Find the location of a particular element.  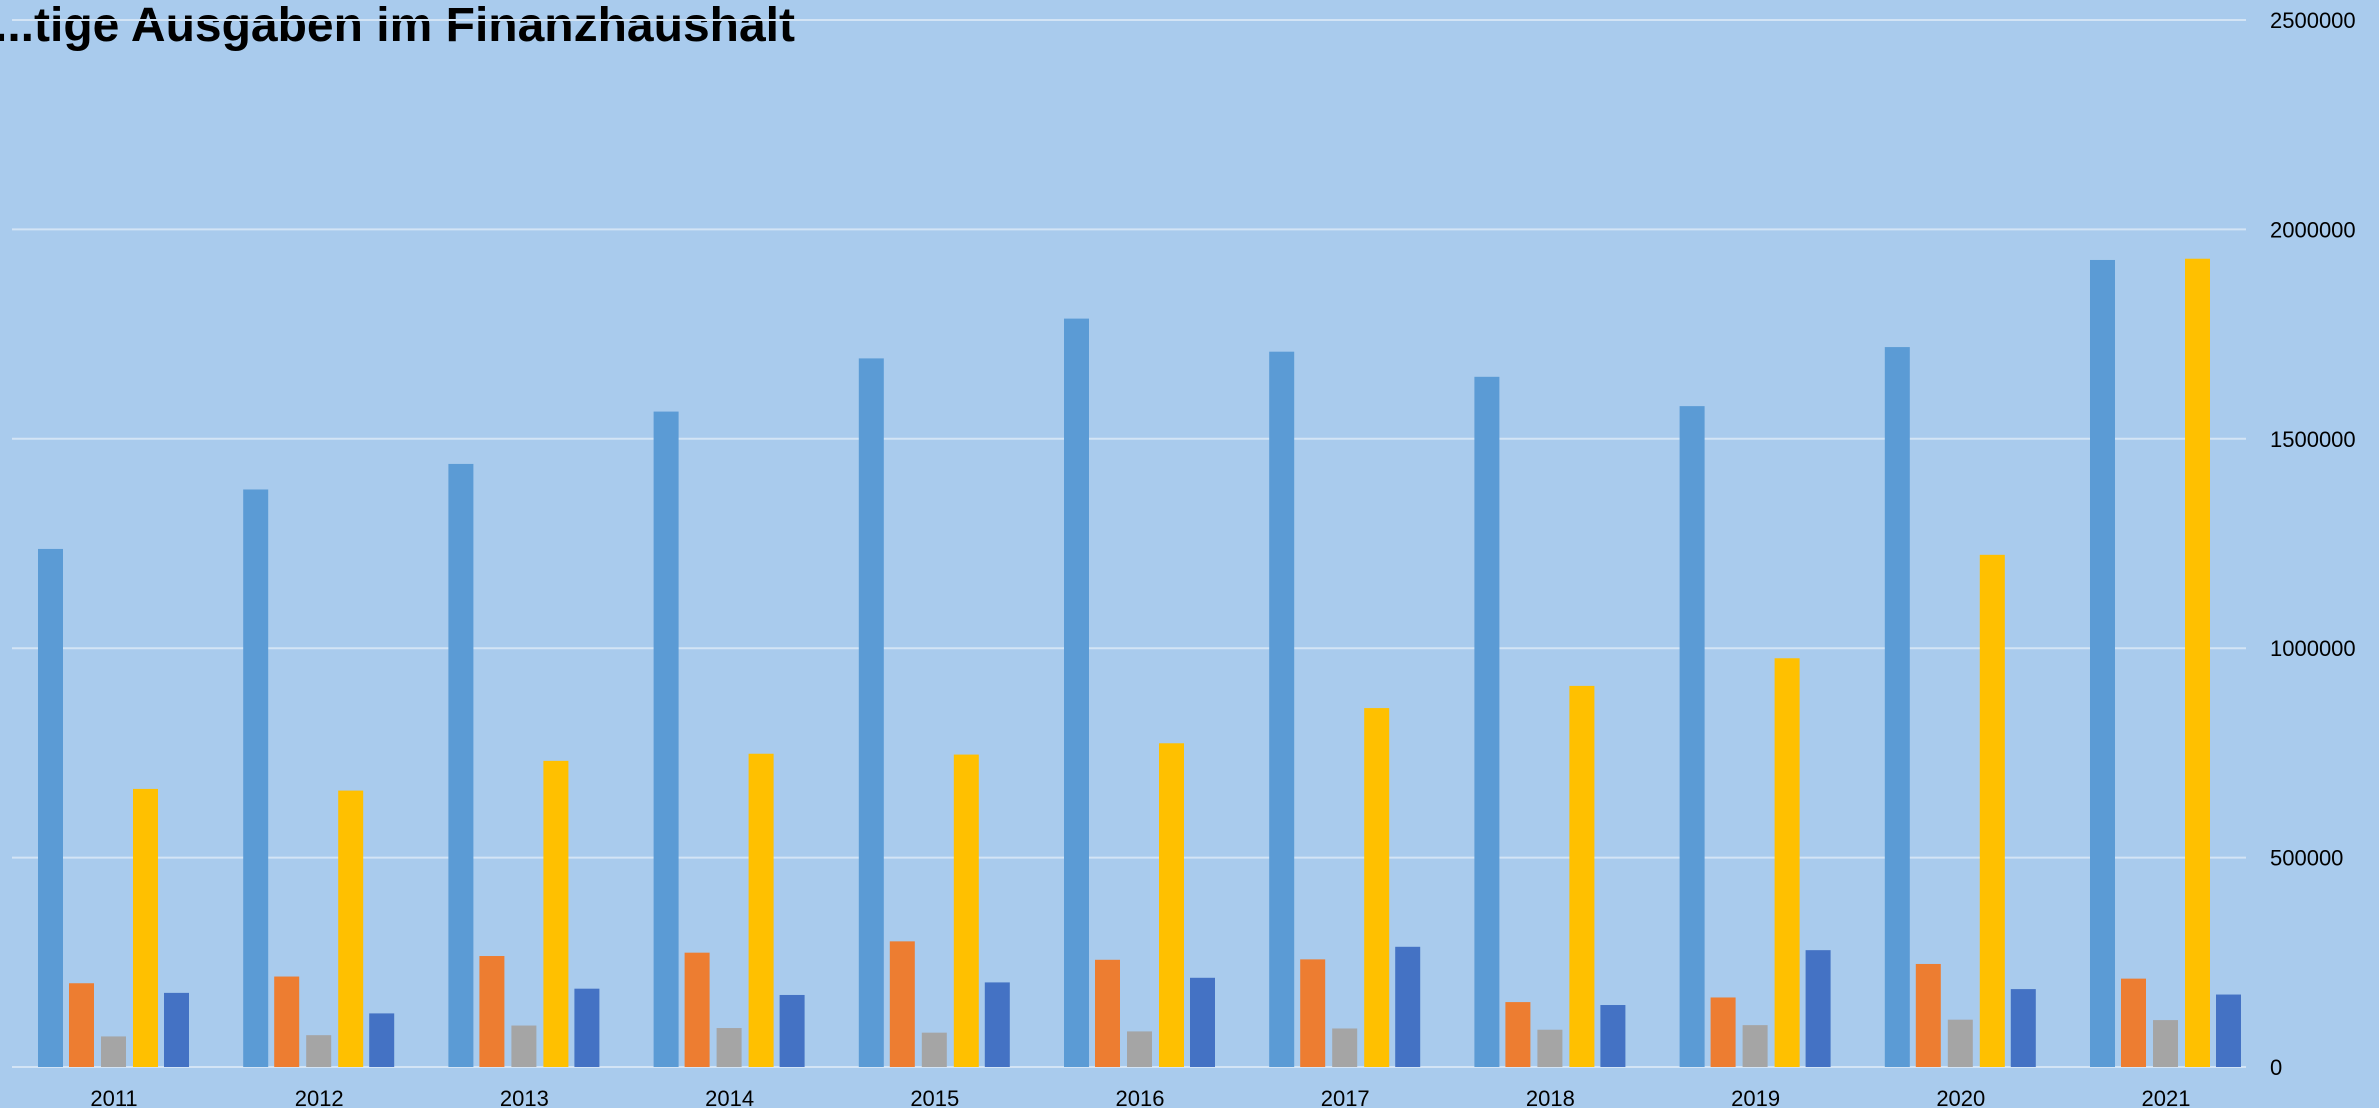

x-tick-label: 2017 is located at coordinates (1345, 1097).